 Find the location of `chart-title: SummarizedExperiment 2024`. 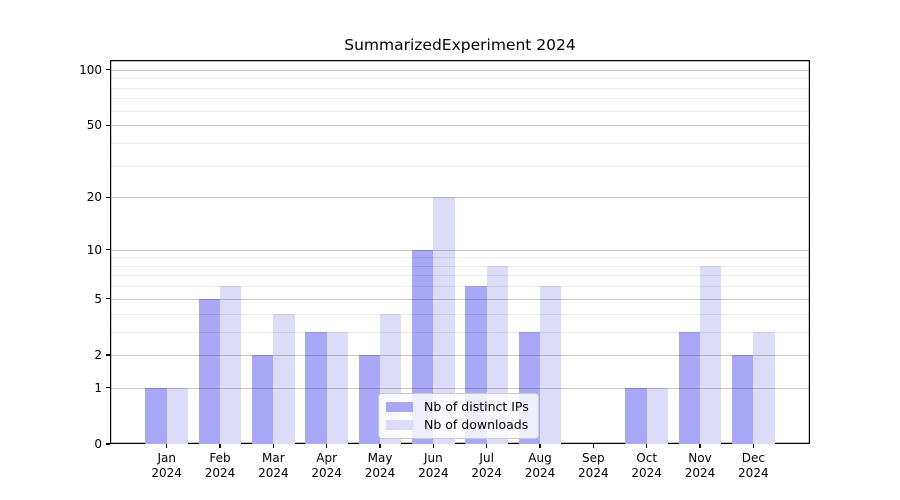

chart-title: SummarizedExperiment 2024 is located at coordinates (460, 45).